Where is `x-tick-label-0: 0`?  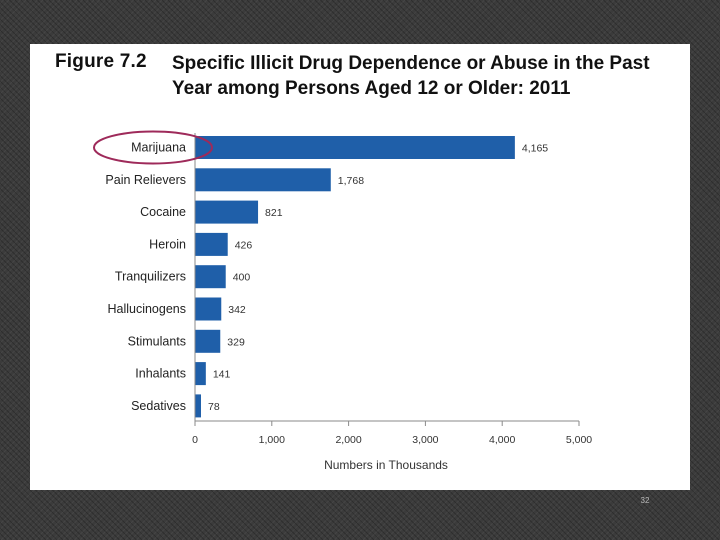 x-tick-label-0: 0 is located at coordinates (195, 440).